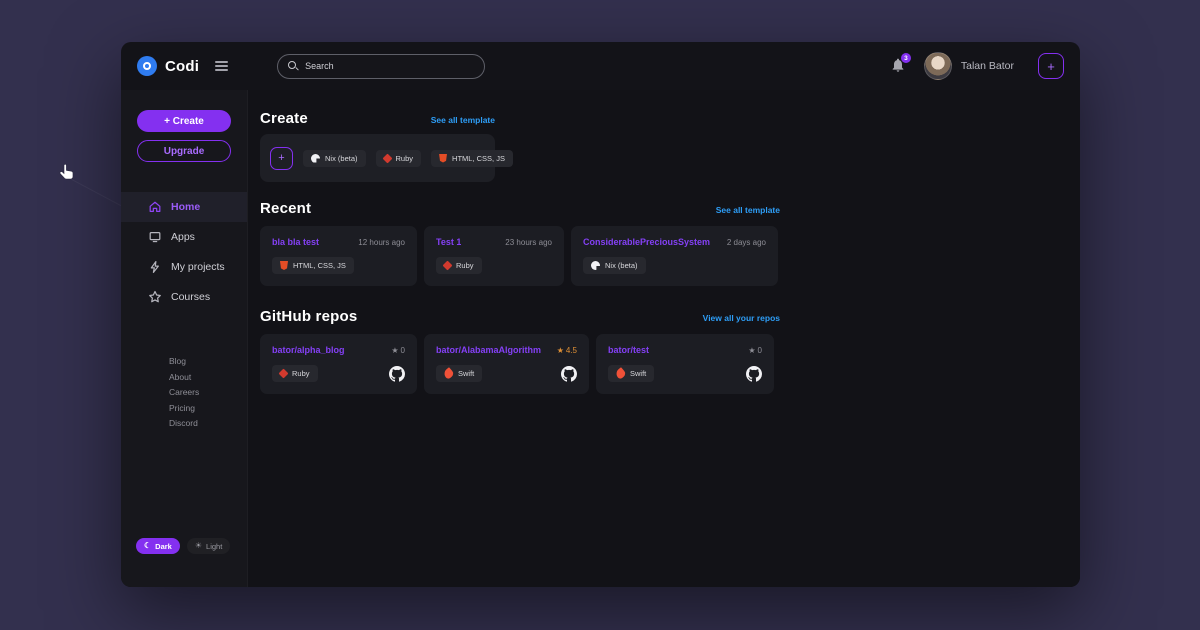 The height and width of the screenshot is (630, 1200). Describe the element at coordinates (184, 151) in the screenshot. I see `upgrade-button: Upgrade` at that location.